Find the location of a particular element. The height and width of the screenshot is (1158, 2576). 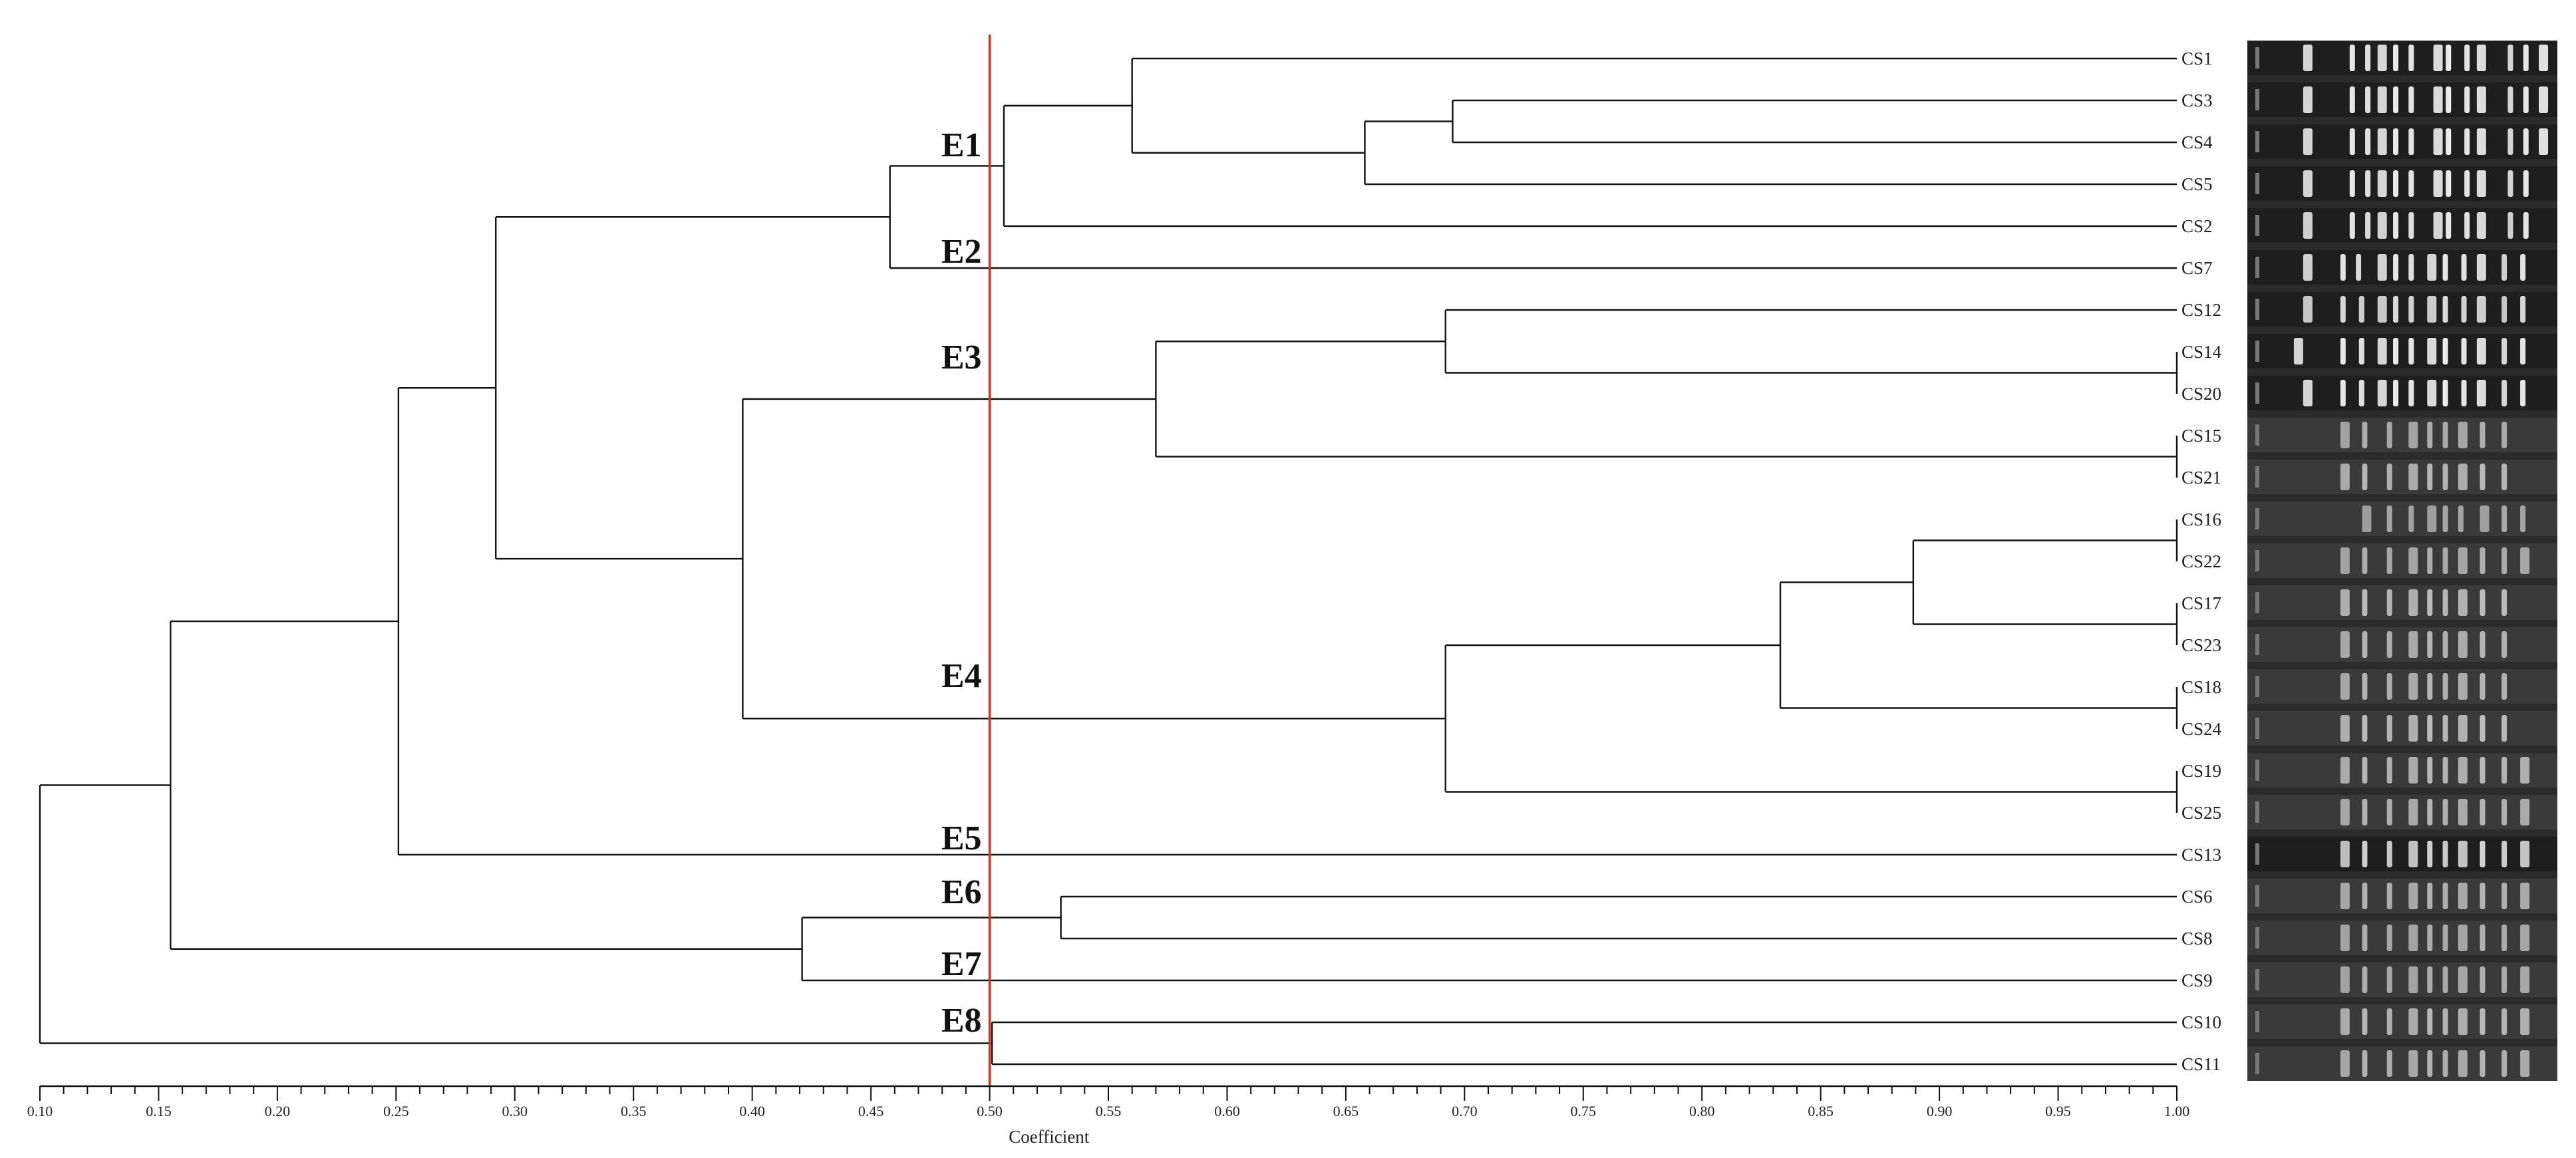

leaf-label: CS3 is located at coordinates (2197, 100).